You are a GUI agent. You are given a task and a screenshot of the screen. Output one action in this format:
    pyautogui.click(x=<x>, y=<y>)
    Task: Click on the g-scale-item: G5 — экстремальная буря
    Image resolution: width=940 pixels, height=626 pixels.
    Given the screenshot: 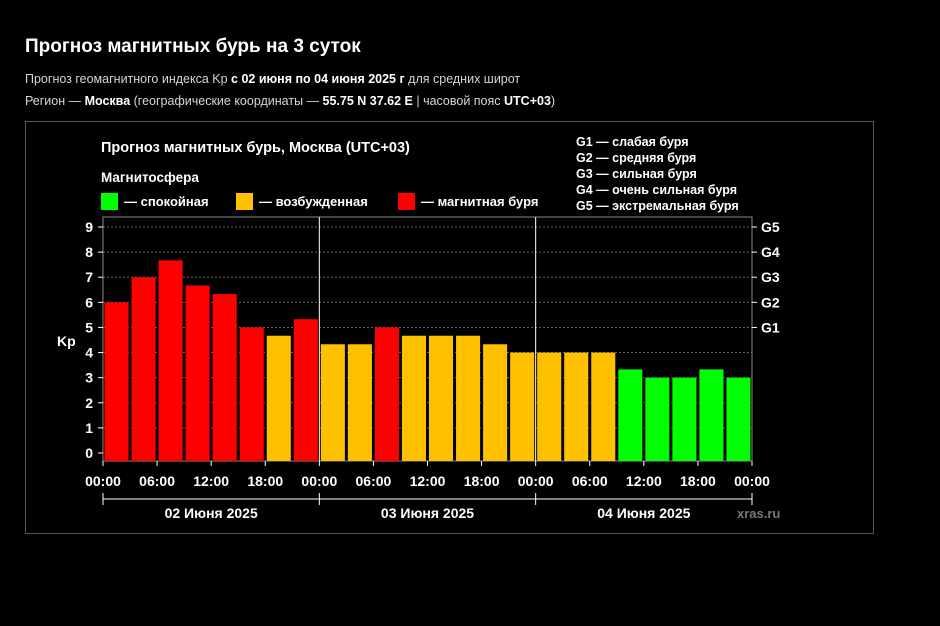 What is the action you would take?
    pyautogui.click(x=657, y=206)
    